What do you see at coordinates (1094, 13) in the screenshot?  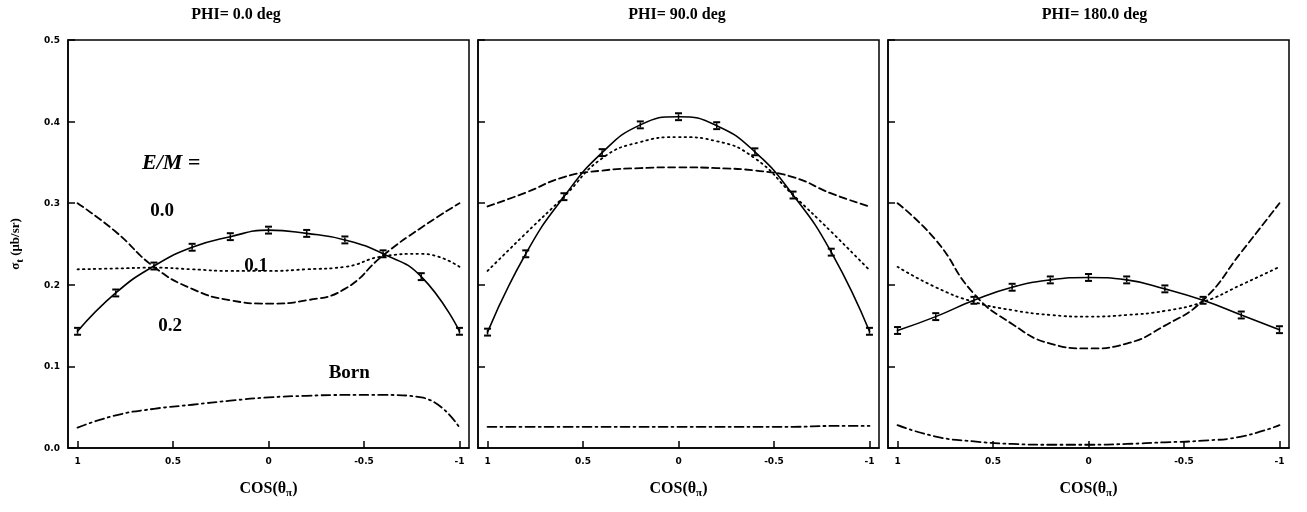 I see `chart-title: PHI= 180.0 deg` at bounding box center [1094, 13].